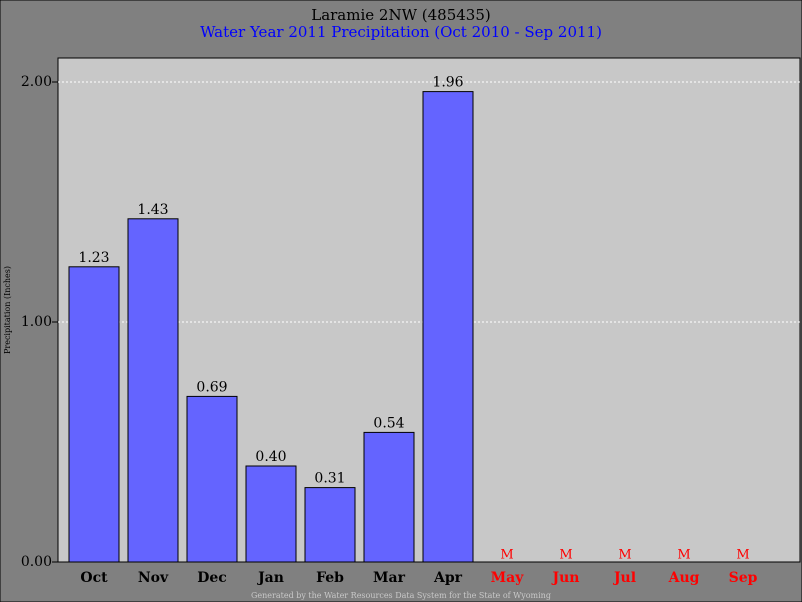  Describe the element at coordinates (36, 82) in the screenshot. I see `y-tick-label: 2.00` at that location.